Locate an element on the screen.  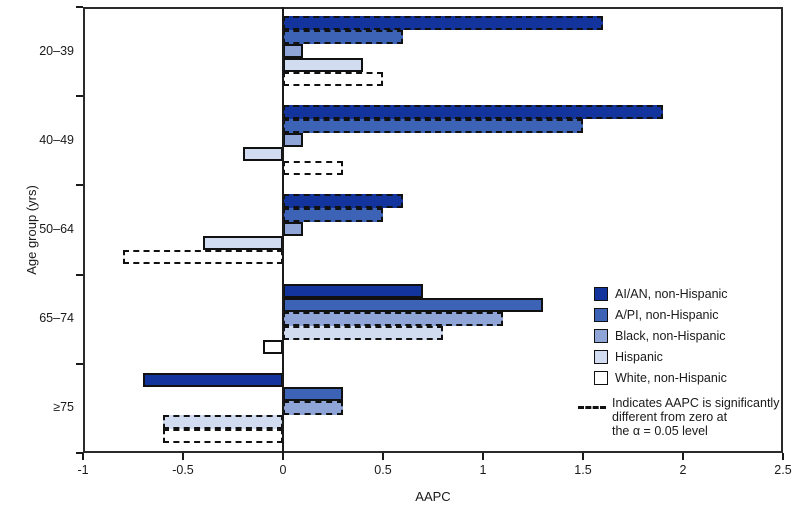
x-axis-title: AAPC is located at coordinates (433, 496).